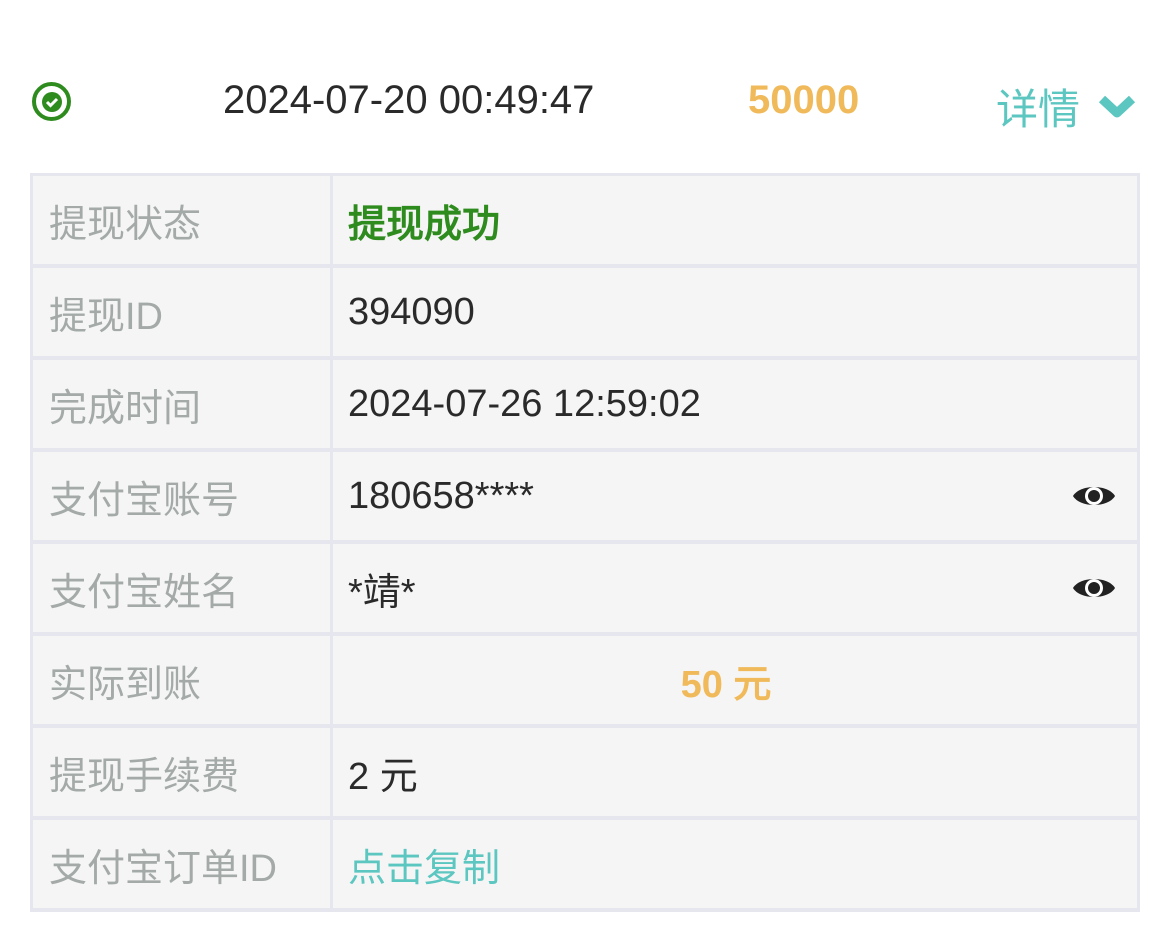 This screenshot has width=1170, height=936. Describe the element at coordinates (804, 100) in the screenshot. I see `withdrawal-amount: 50000` at that location.